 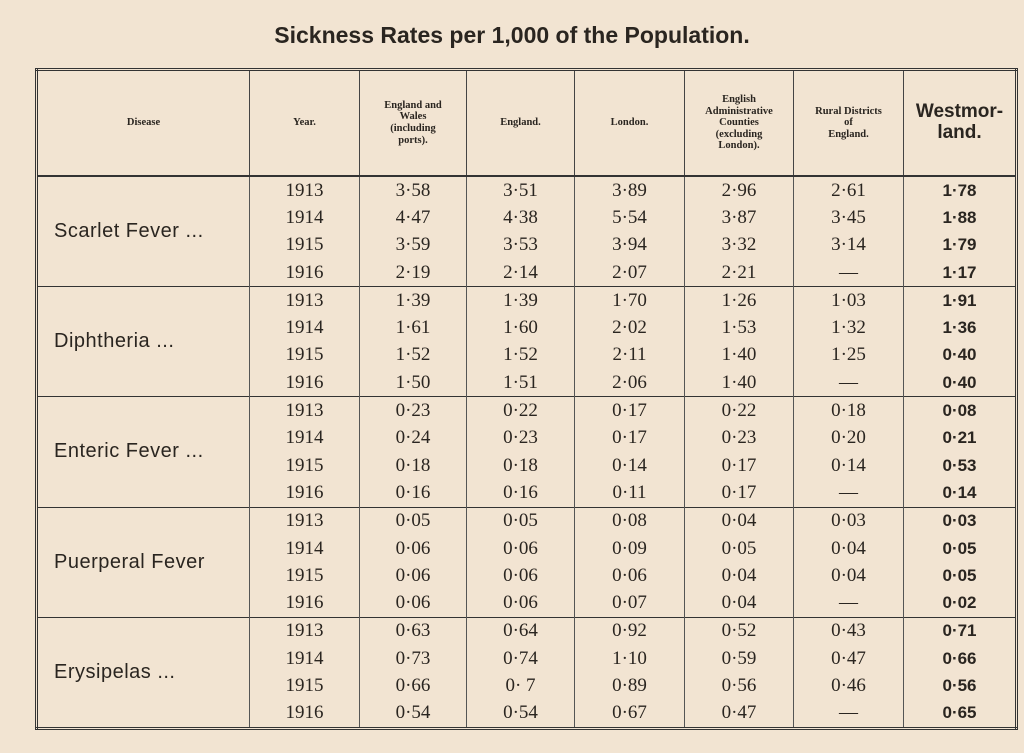 What do you see at coordinates (960, 245) in the screenshot?
I see `rate: 1·79` at bounding box center [960, 245].